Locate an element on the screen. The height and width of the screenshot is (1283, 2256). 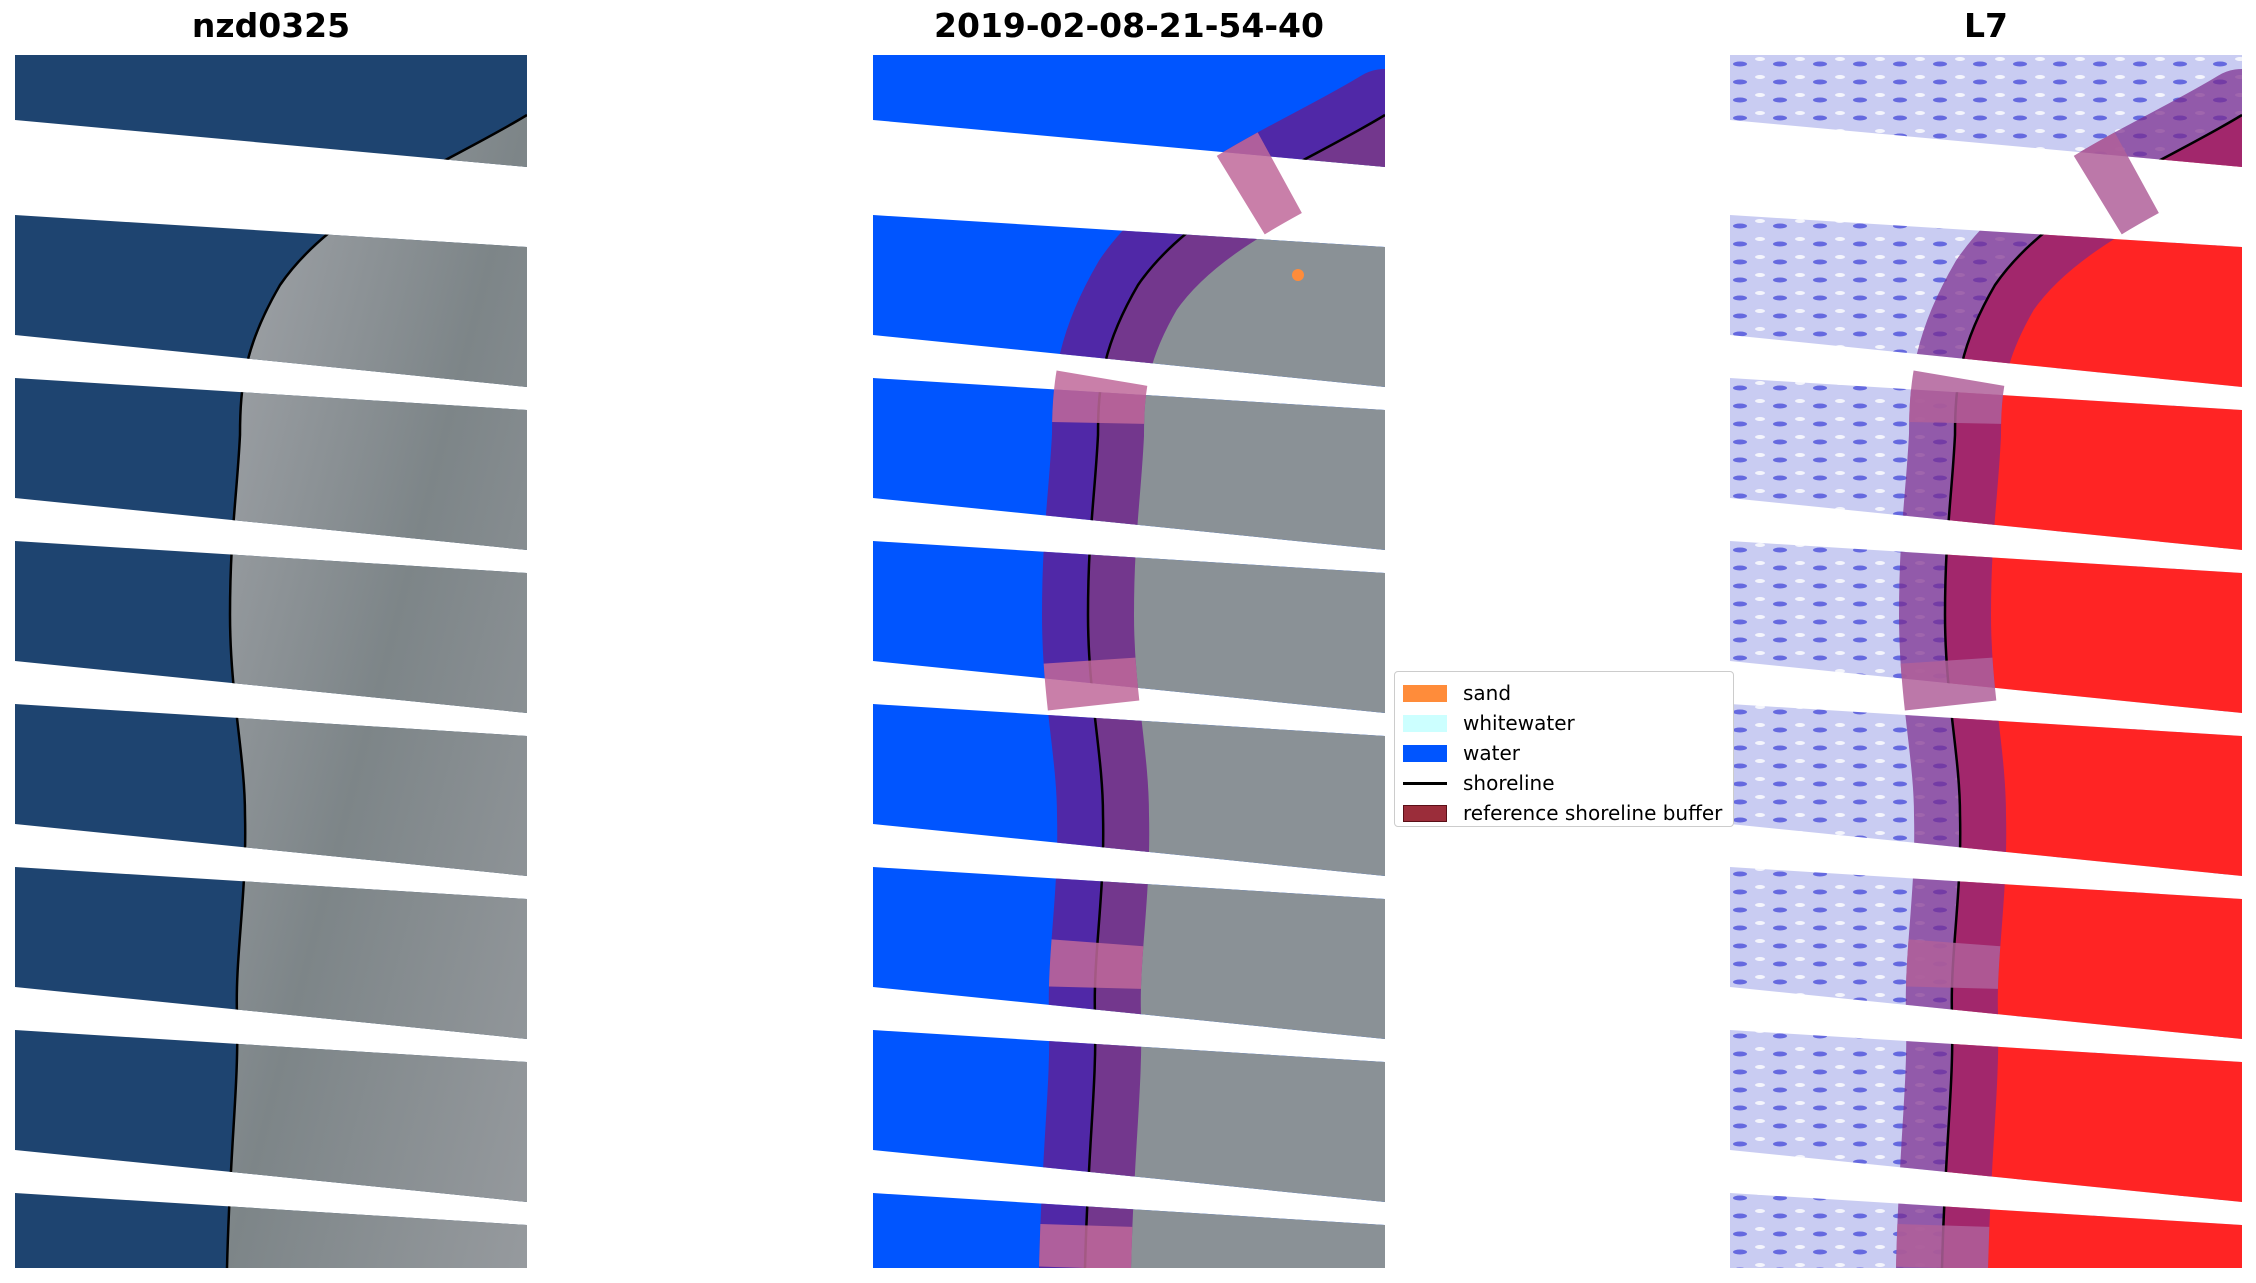
legend-item-sand: sand is located at coordinates (1564, 693).